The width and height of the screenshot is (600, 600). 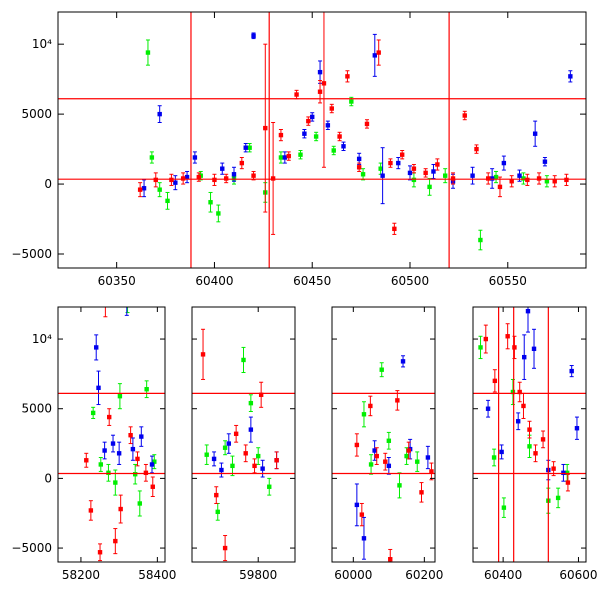 What do you see at coordinates (424, 575) in the screenshot?
I see `x-tick-label: 60200` at bounding box center [424, 575].